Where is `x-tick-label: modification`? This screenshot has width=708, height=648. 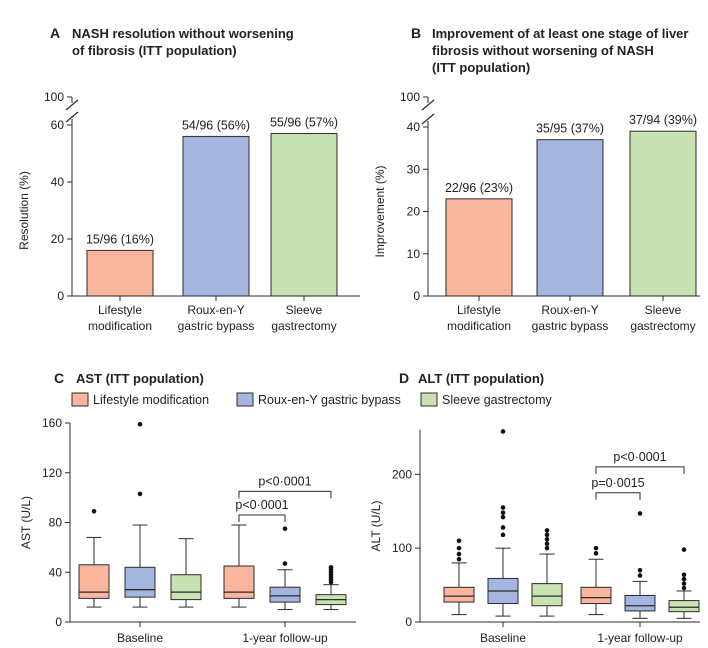 x-tick-label: modification is located at coordinates (120, 326).